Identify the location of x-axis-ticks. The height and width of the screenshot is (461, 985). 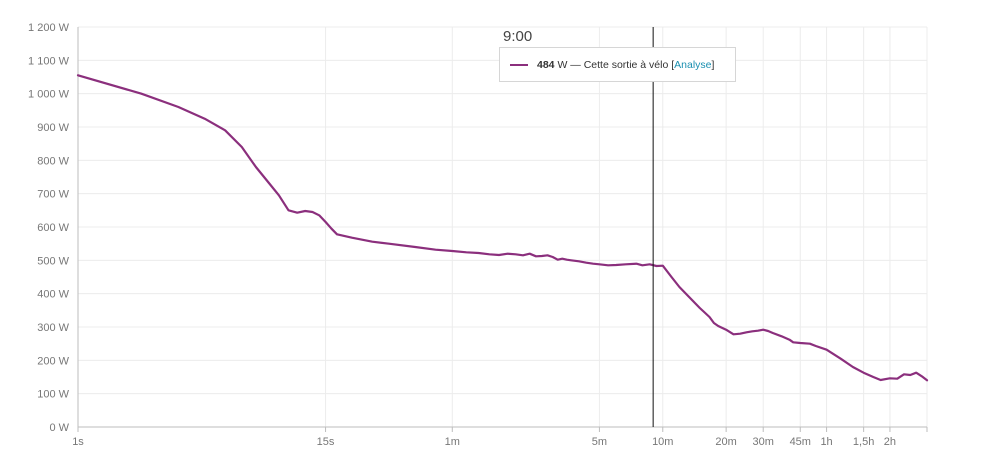
(502, 429).